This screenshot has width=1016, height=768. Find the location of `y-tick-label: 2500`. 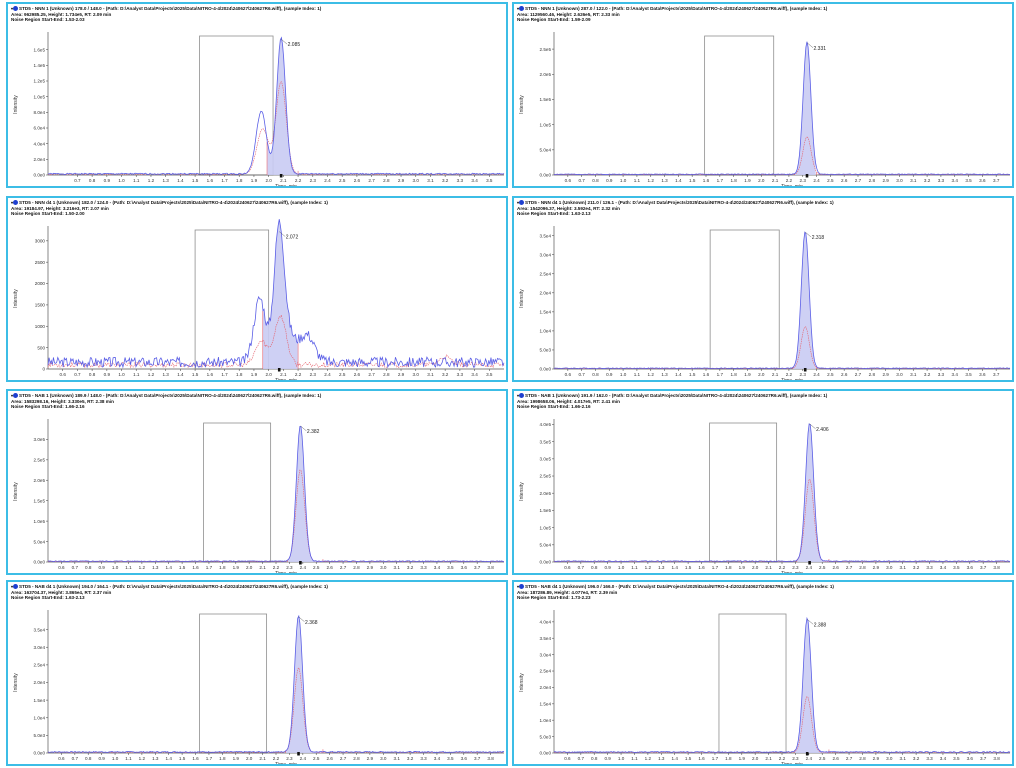

y-tick-label: 2500 is located at coordinates (40, 262).